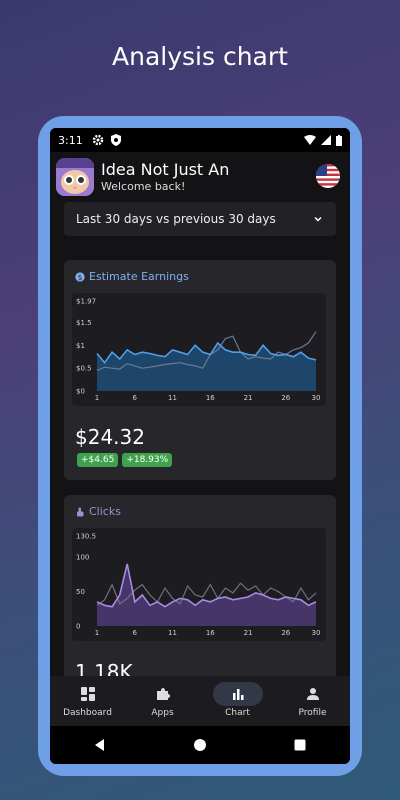 This screenshot has height=800, width=400. What do you see at coordinates (84, 369) in the screenshot?
I see `y-tick-label: $0.5` at bounding box center [84, 369].